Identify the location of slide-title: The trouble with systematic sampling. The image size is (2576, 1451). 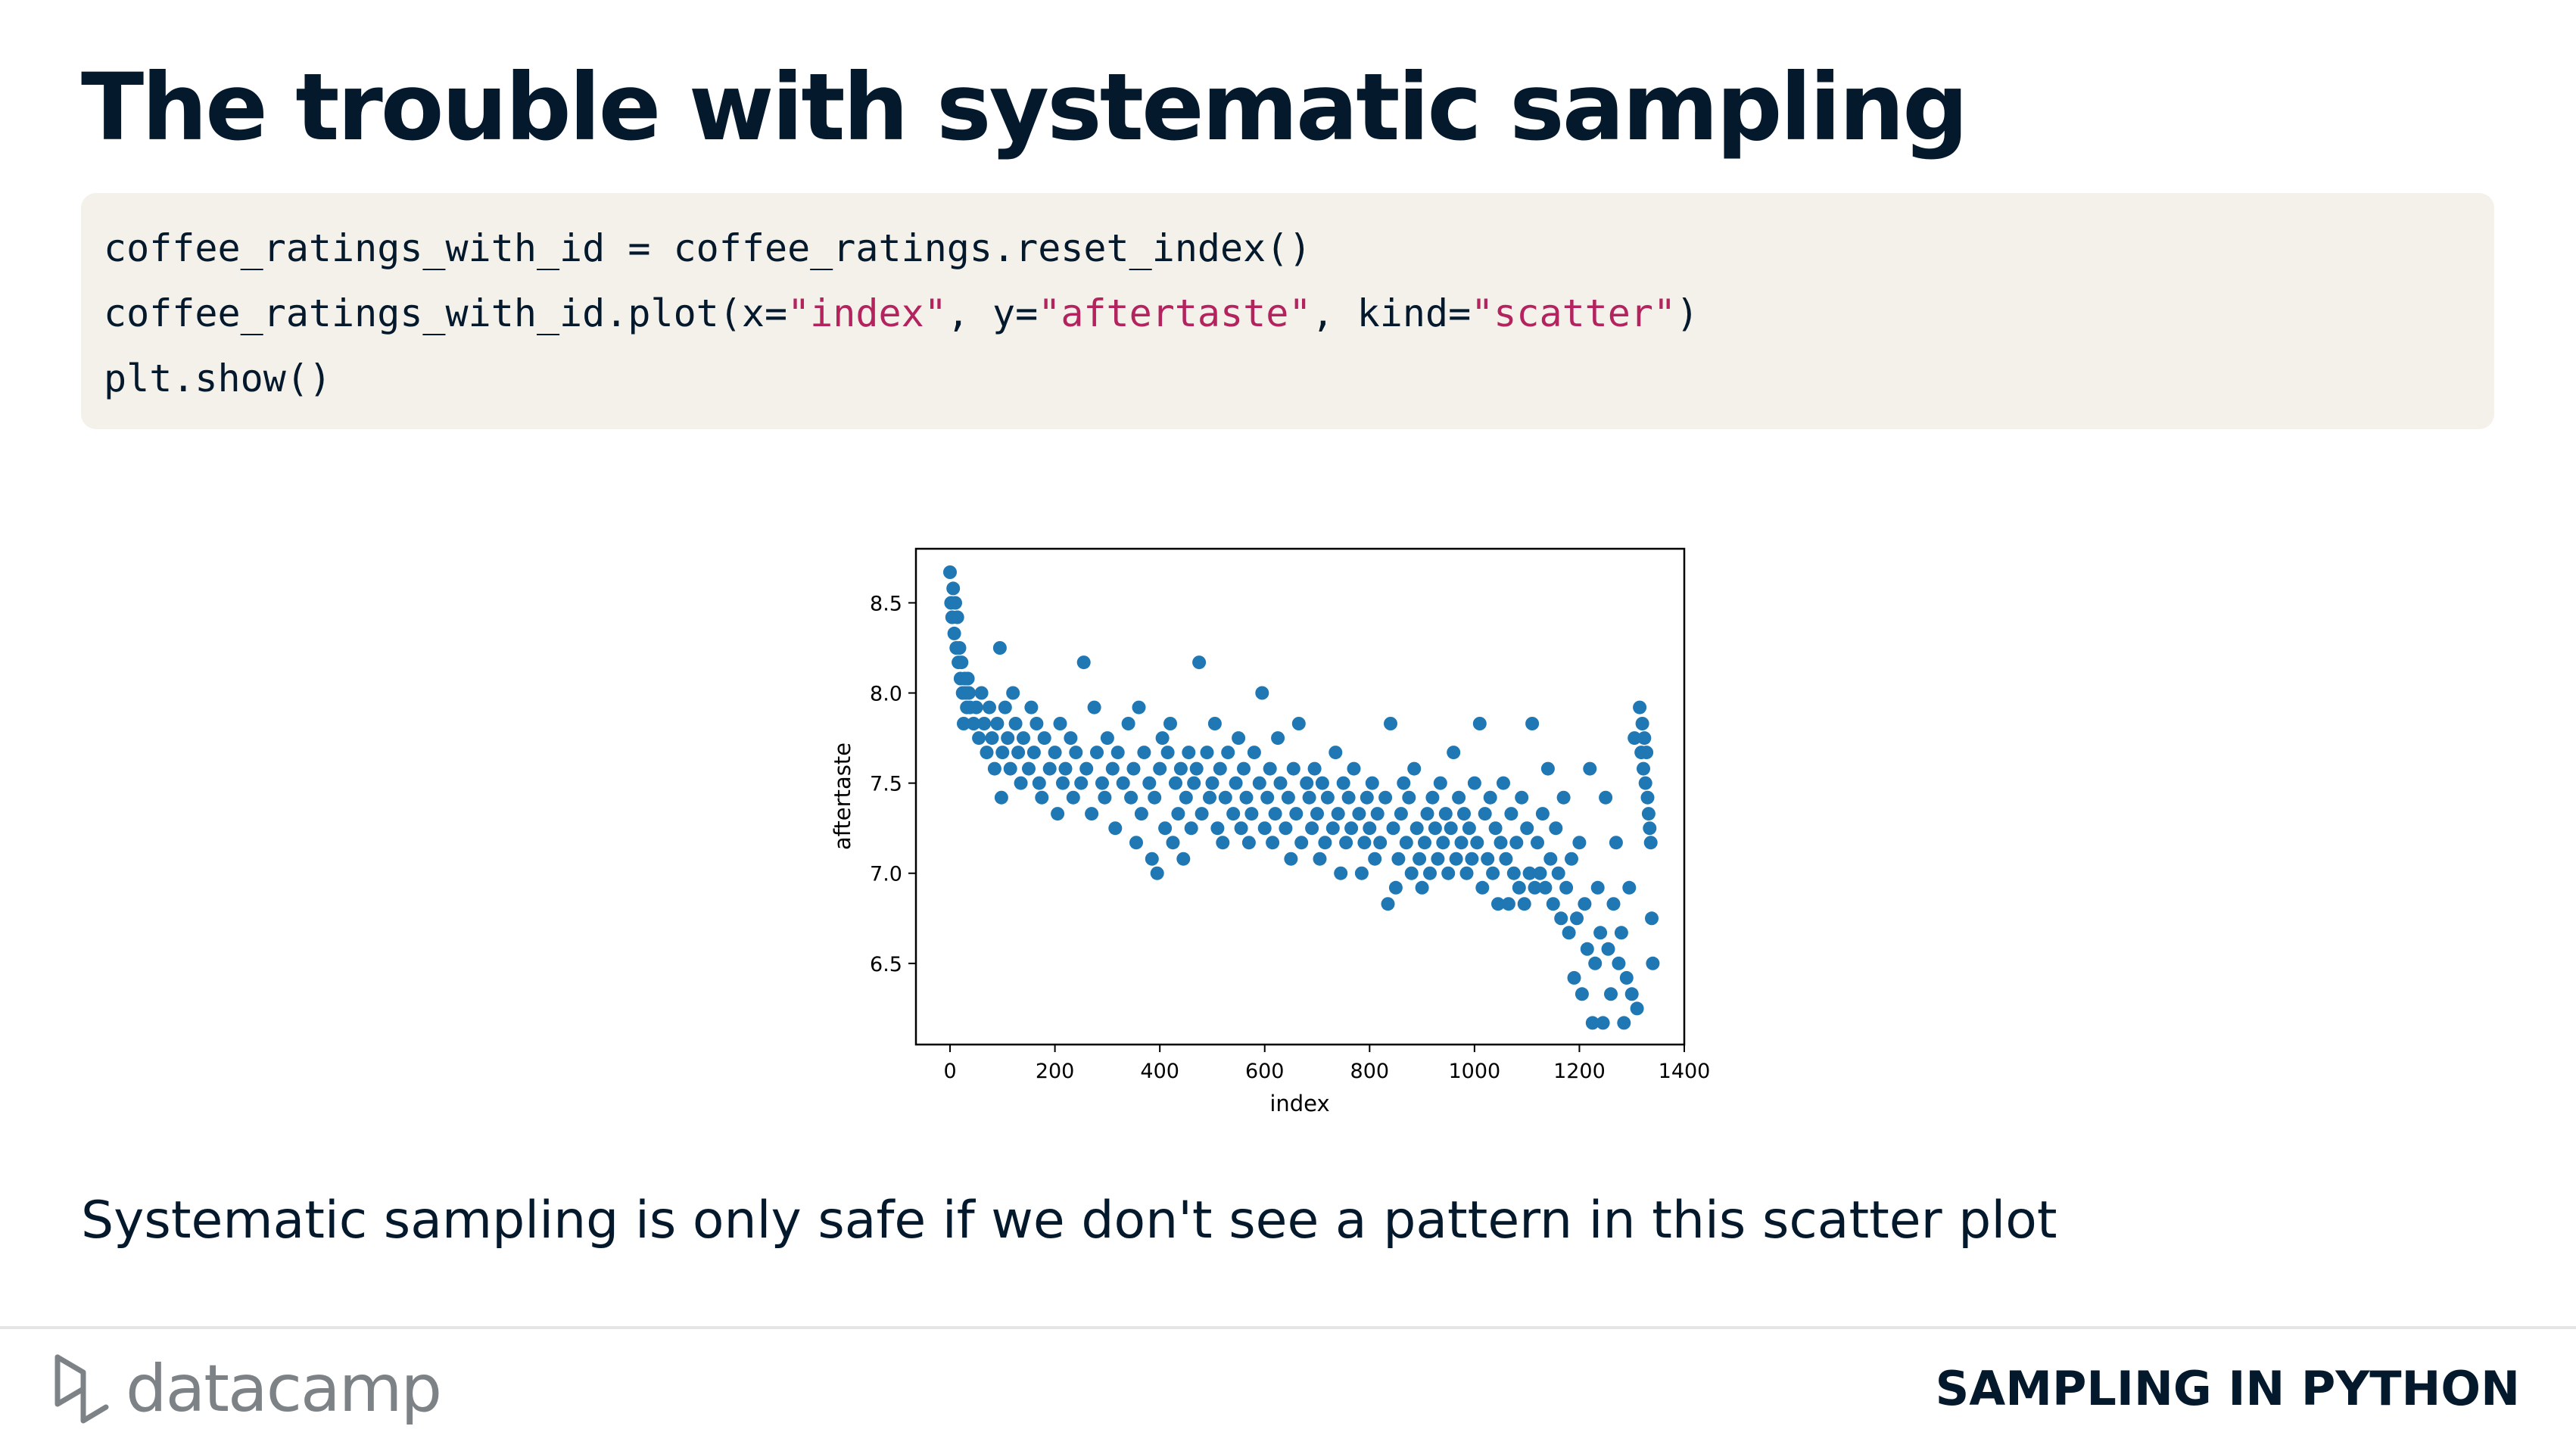
(1024, 108).